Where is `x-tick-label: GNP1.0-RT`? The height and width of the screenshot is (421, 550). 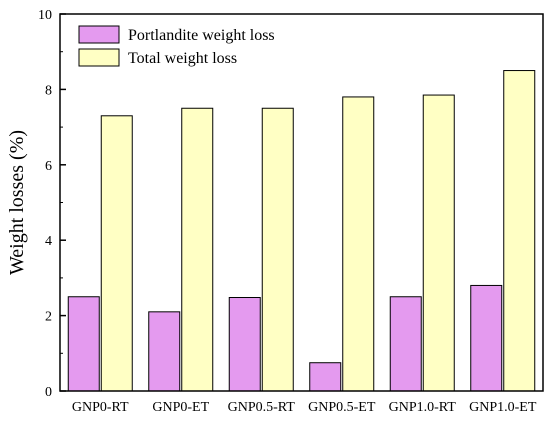
x-tick-label: GNP1.0-RT is located at coordinates (423, 407).